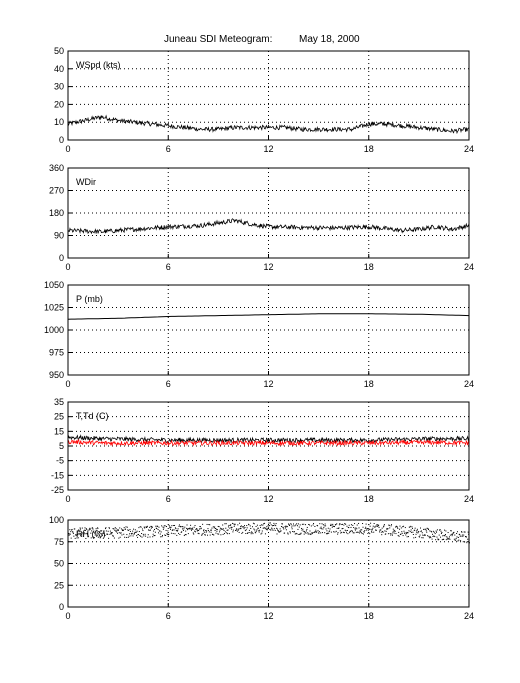 The image size is (520, 683). What do you see at coordinates (56, 168) in the screenshot?
I see `y-tick-label: 360` at bounding box center [56, 168].